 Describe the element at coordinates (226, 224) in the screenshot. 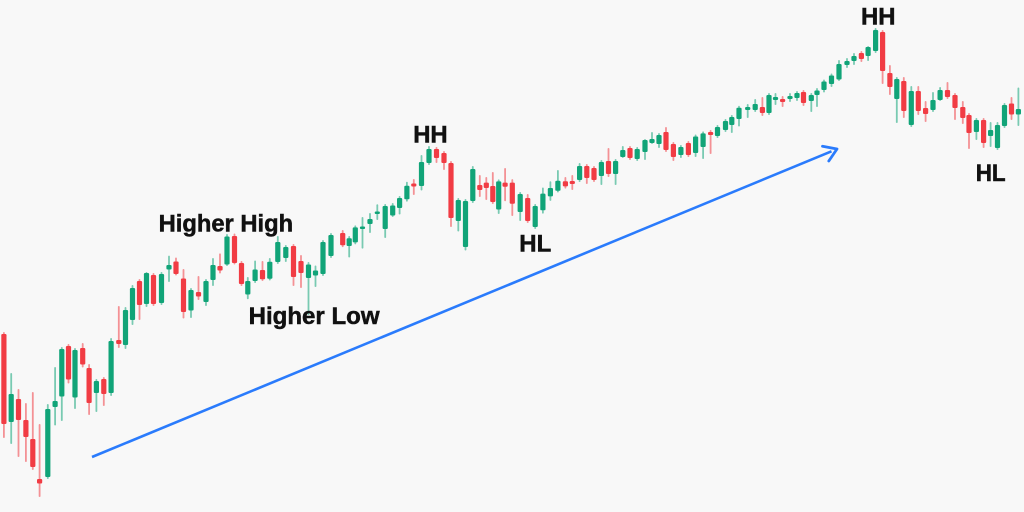

I see `svg-text: Higher High` at that location.